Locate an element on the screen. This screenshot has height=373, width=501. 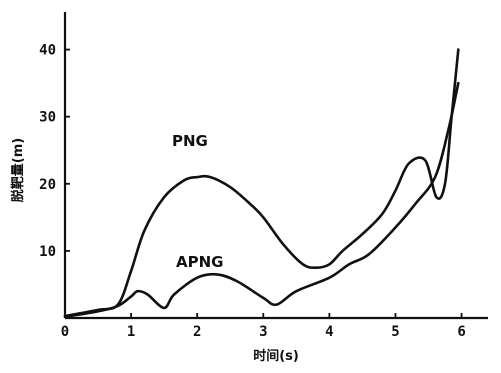
x-tick-label-4: 4 is located at coordinates (329, 332).